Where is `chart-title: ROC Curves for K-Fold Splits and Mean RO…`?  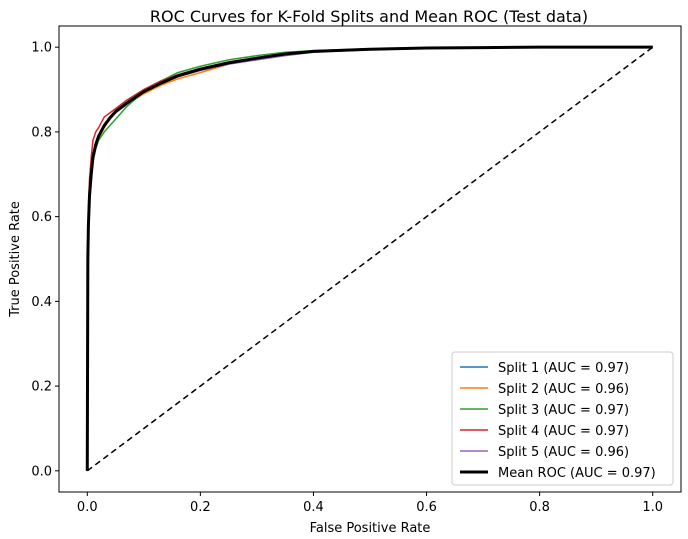
chart-title: ROC Curves for K-Fold Splits and Mean RO… is located at coordinates (369, 16).